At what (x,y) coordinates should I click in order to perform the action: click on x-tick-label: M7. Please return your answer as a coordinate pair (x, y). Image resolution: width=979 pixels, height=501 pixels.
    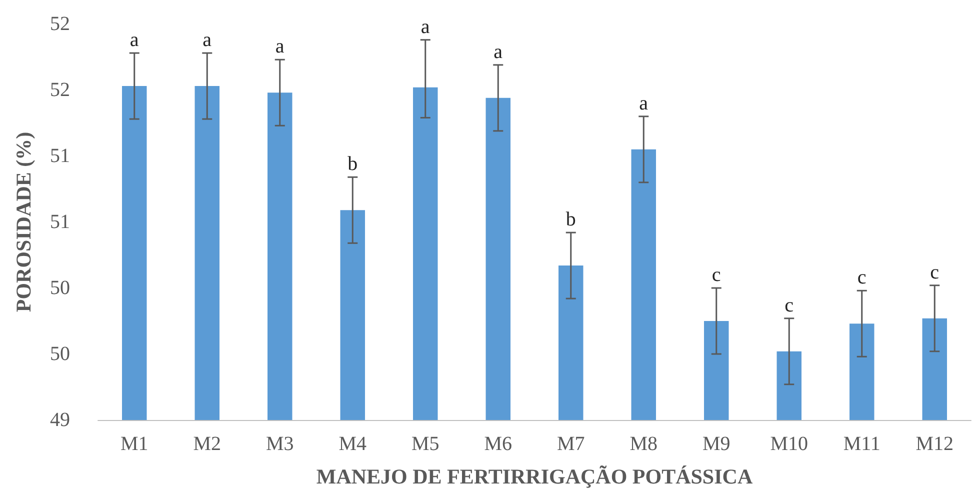
    Looking at the image, I should click on (570, 444).